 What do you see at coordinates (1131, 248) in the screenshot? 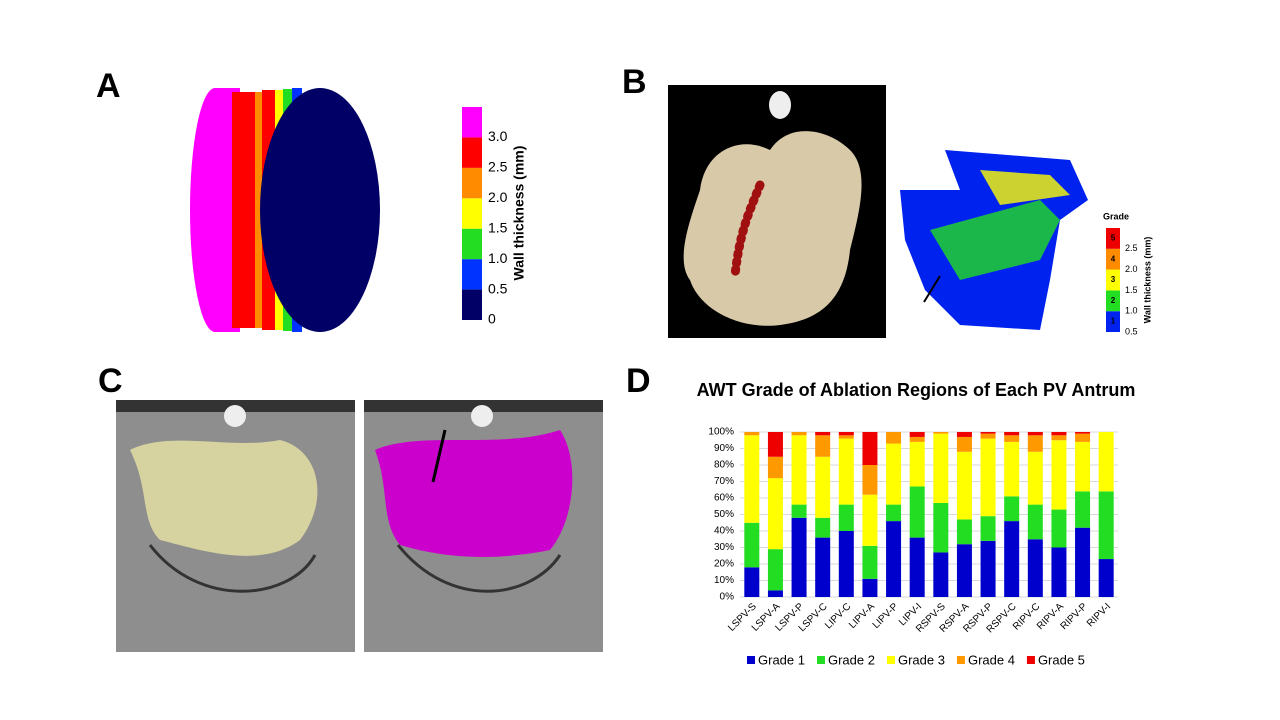
I see `colorbar-tick-label: 2.5` at bounding box center [1131, 248].